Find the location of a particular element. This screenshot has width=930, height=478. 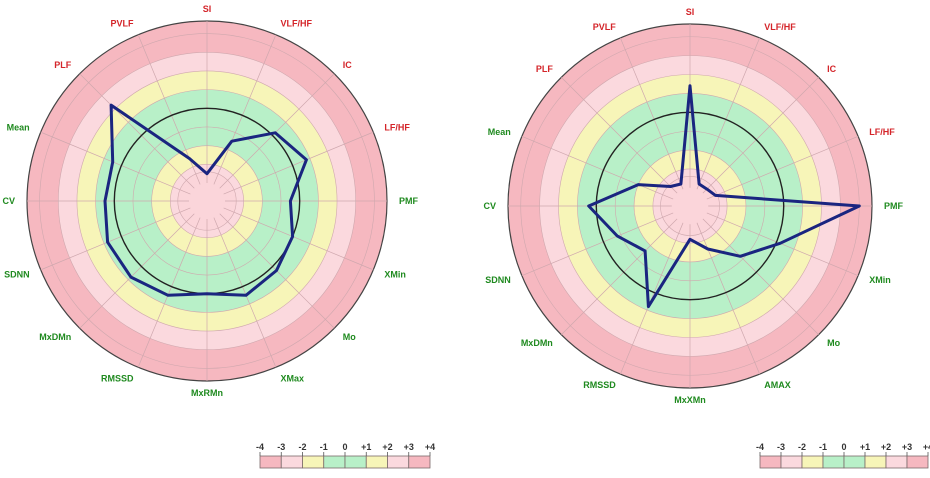

axis-label-mxxmn: MxXMn is located at coordinates (690, 400).